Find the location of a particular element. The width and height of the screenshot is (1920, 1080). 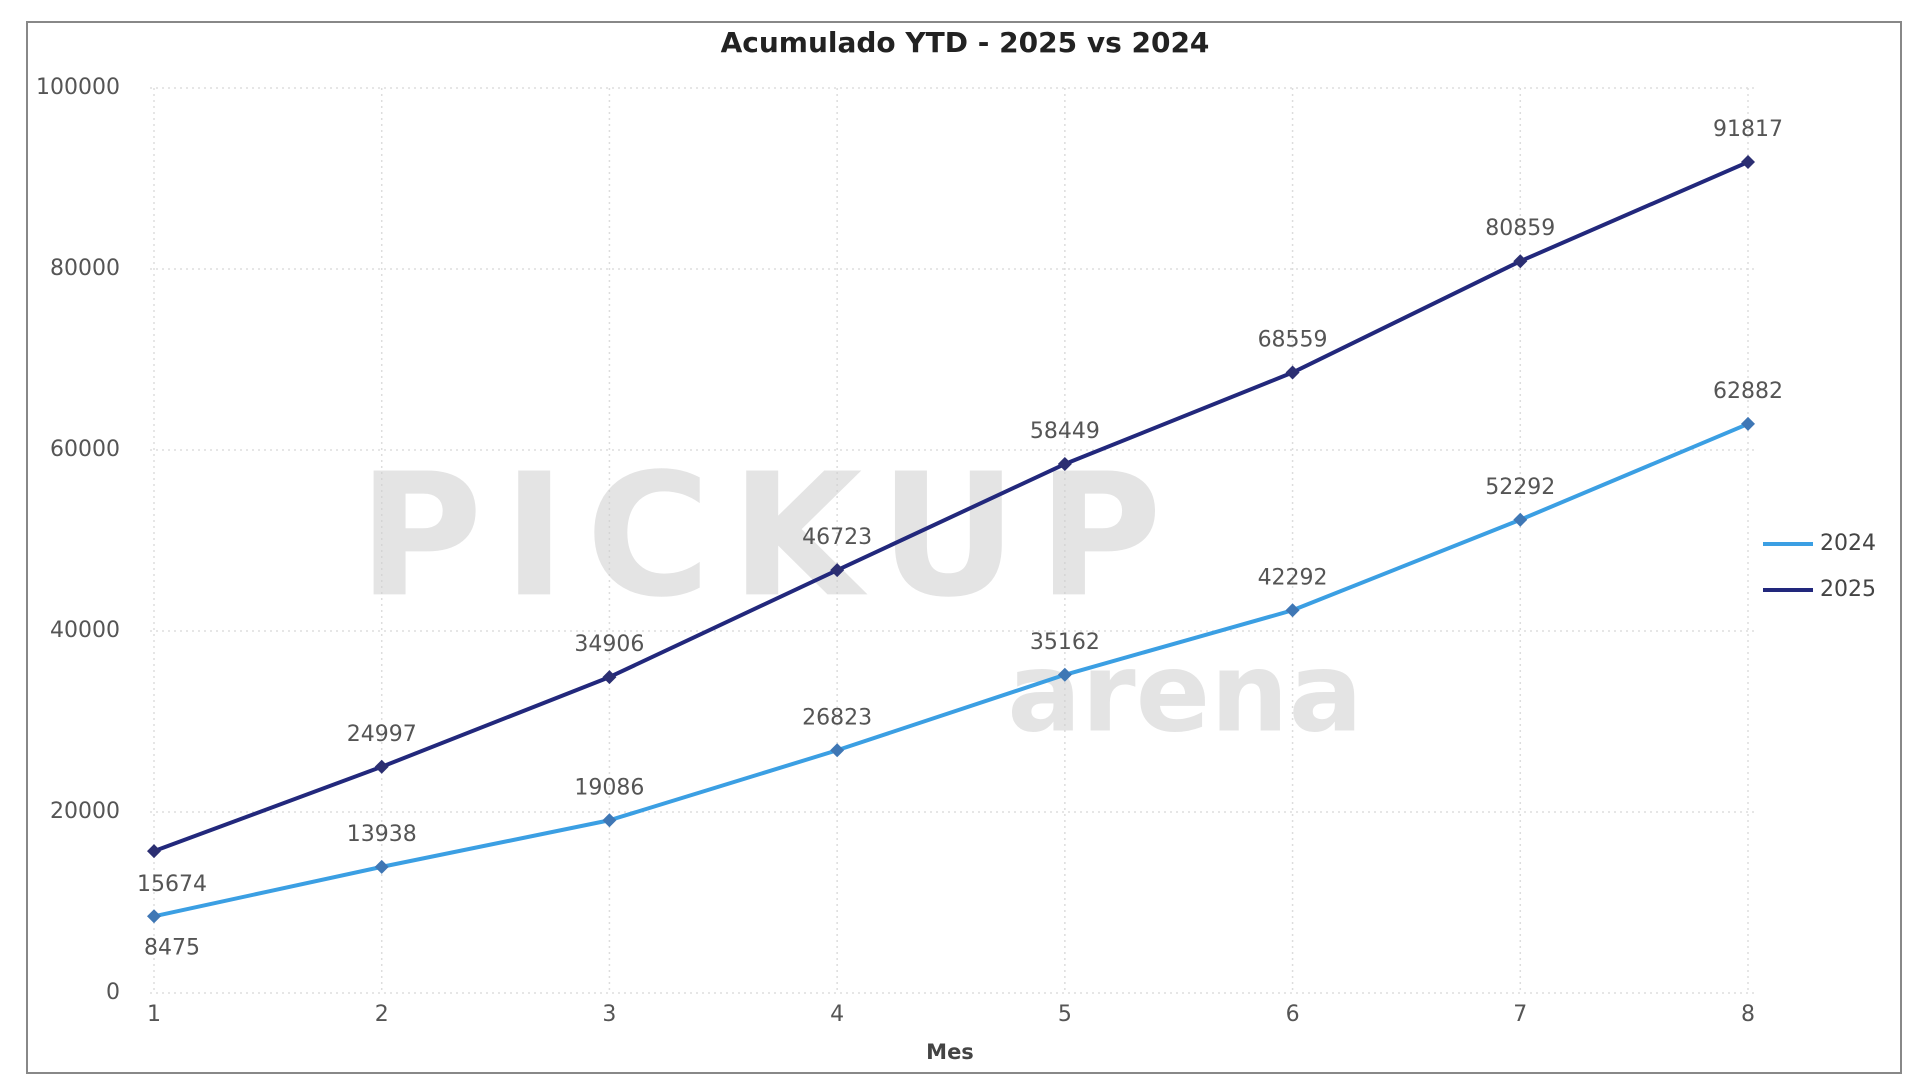

x-tick-label: 7 is located at coordinates (1520, 1014).